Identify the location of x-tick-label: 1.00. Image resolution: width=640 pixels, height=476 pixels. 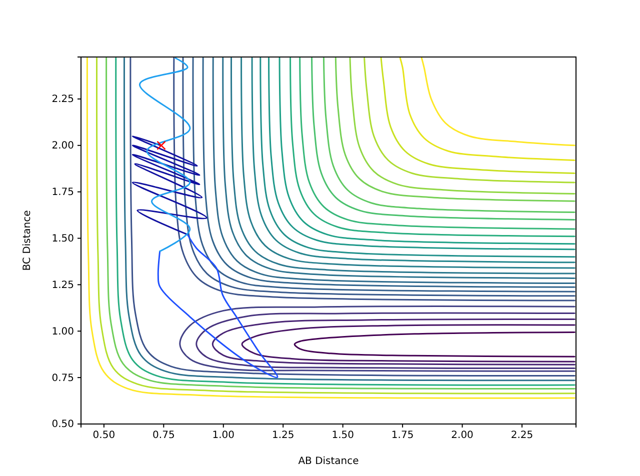
(223, 436).